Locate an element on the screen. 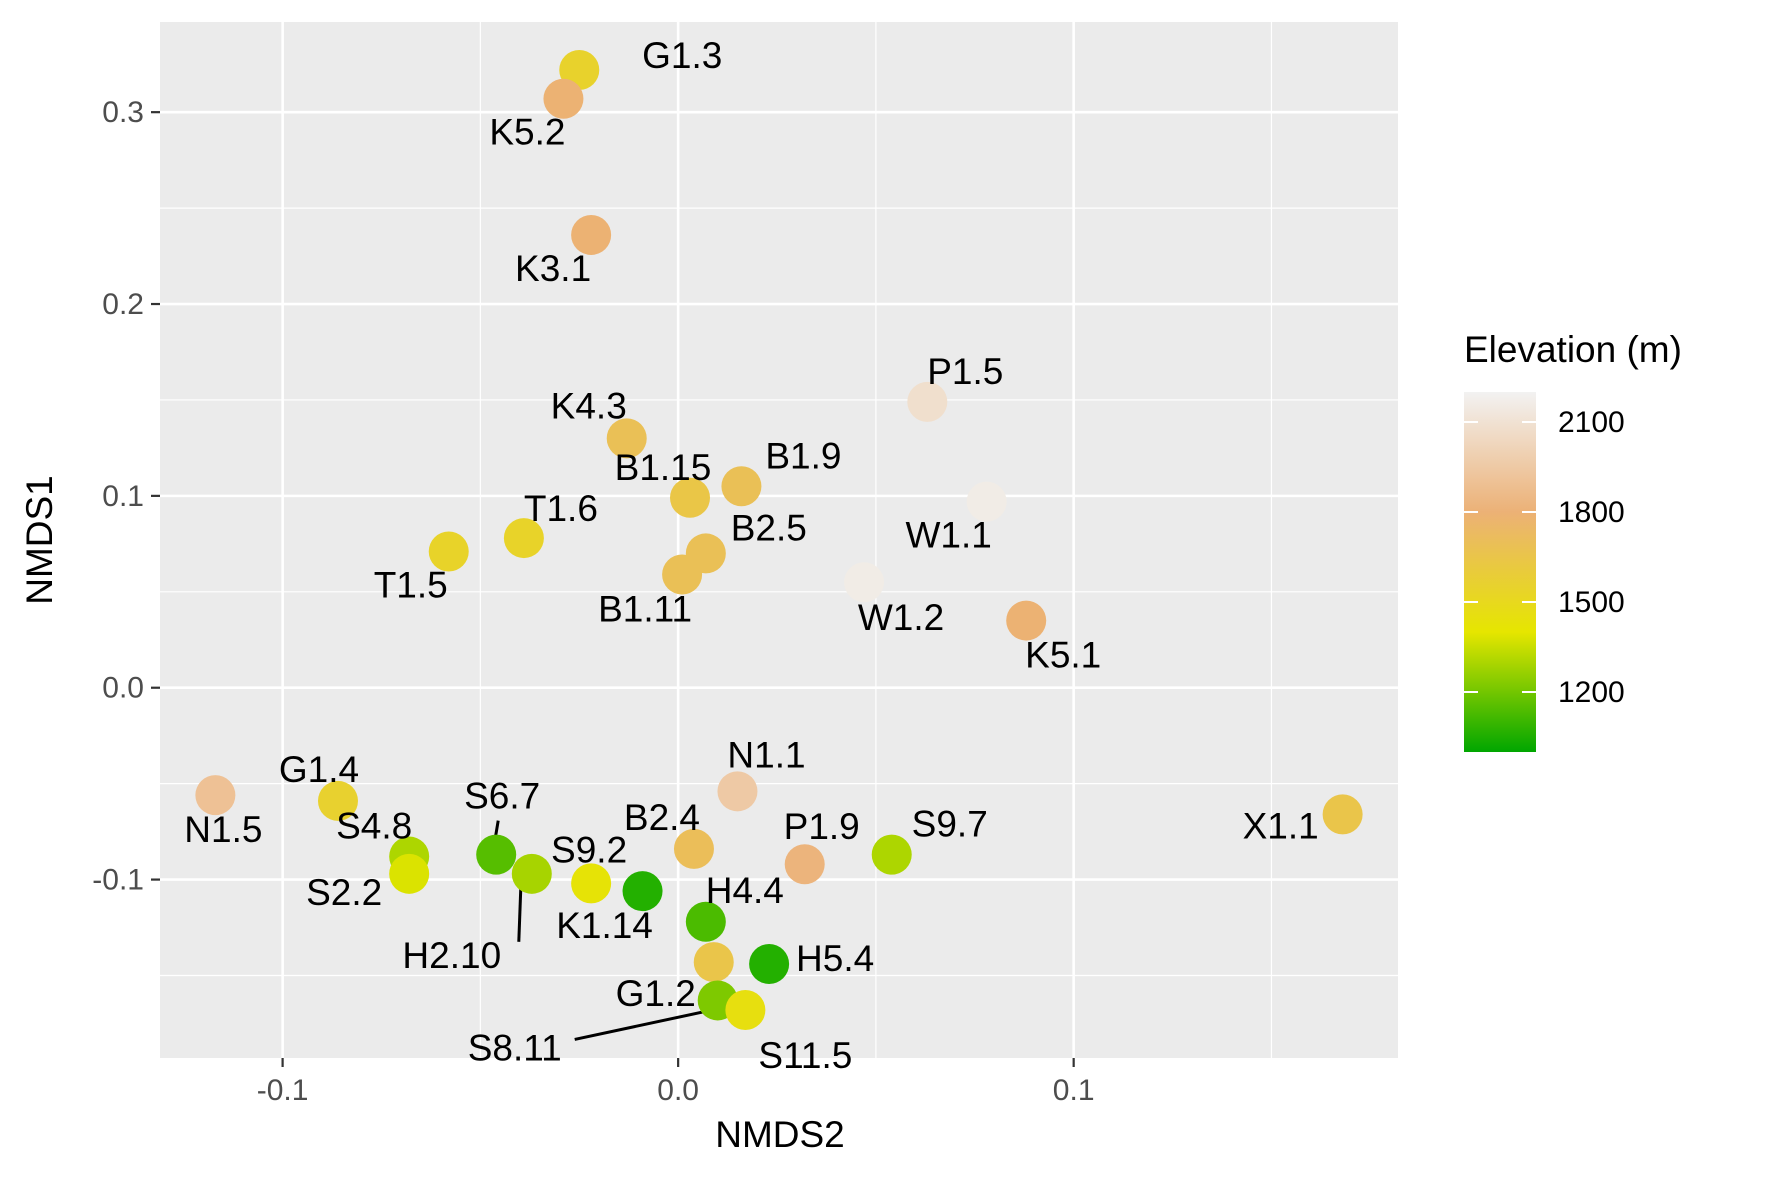  y-tick-label: 0.0 is located at coordinates (123, 688).